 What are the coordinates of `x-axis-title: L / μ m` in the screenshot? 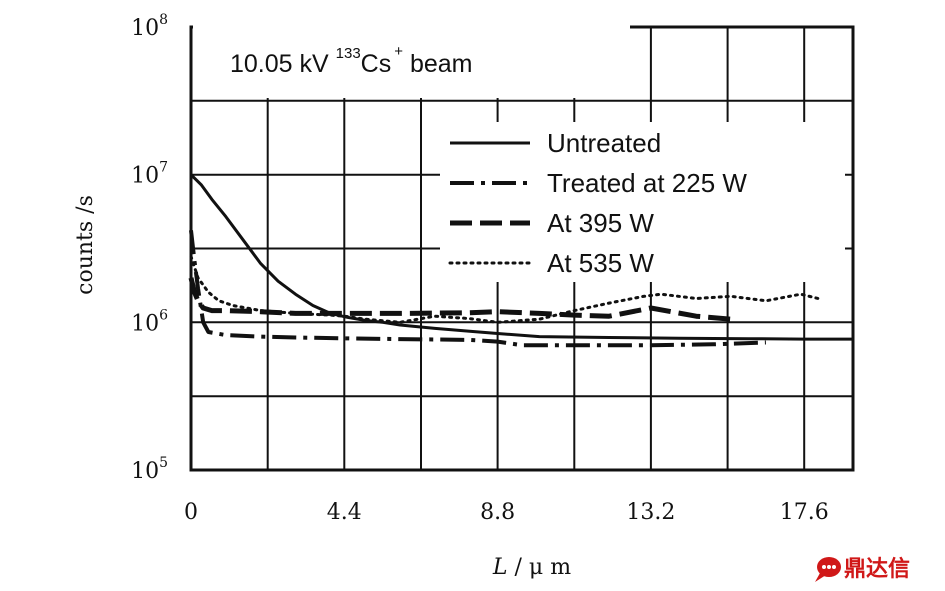 It's located at (531, 567).